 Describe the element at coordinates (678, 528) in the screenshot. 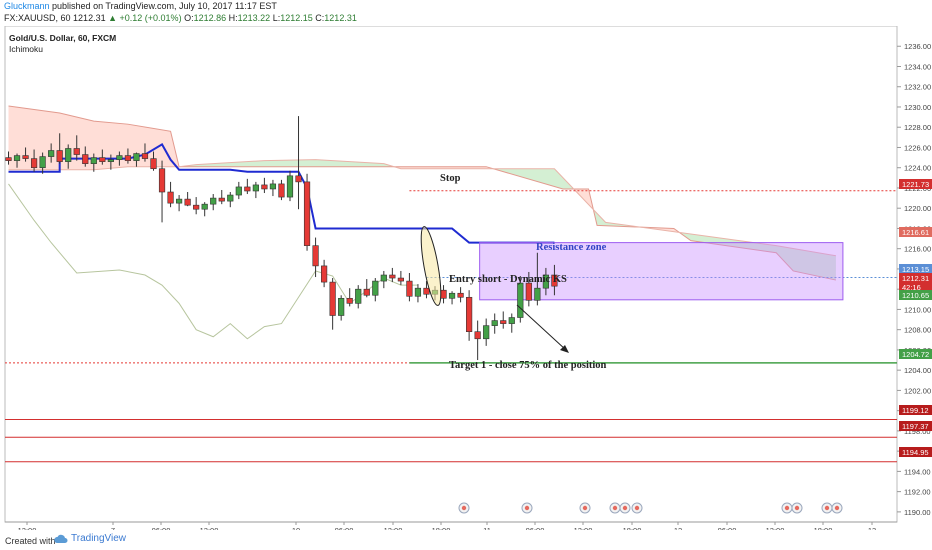

I see `x-tick-label: 12` at that location.